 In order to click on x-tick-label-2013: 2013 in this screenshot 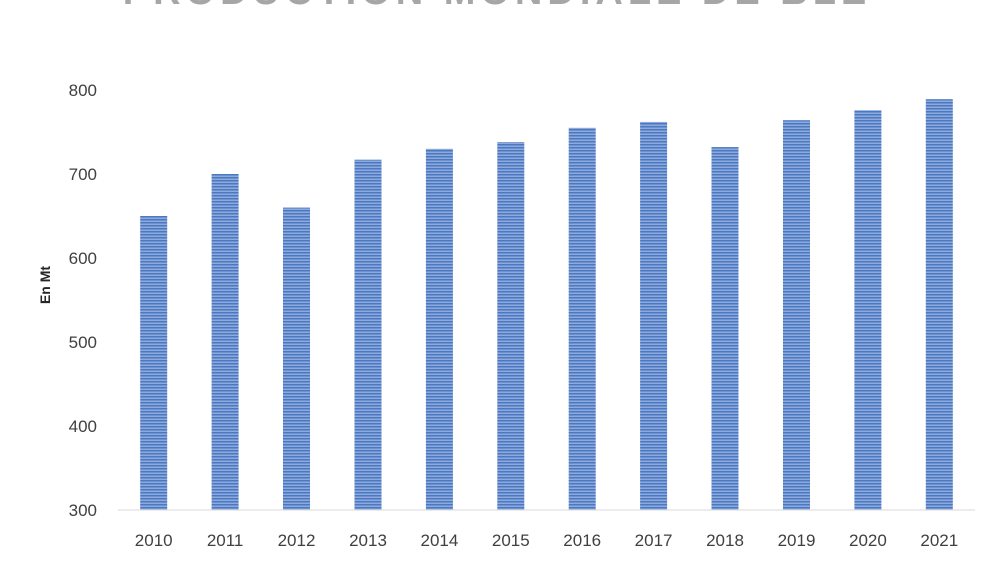, I will do `click(368, 540)`.